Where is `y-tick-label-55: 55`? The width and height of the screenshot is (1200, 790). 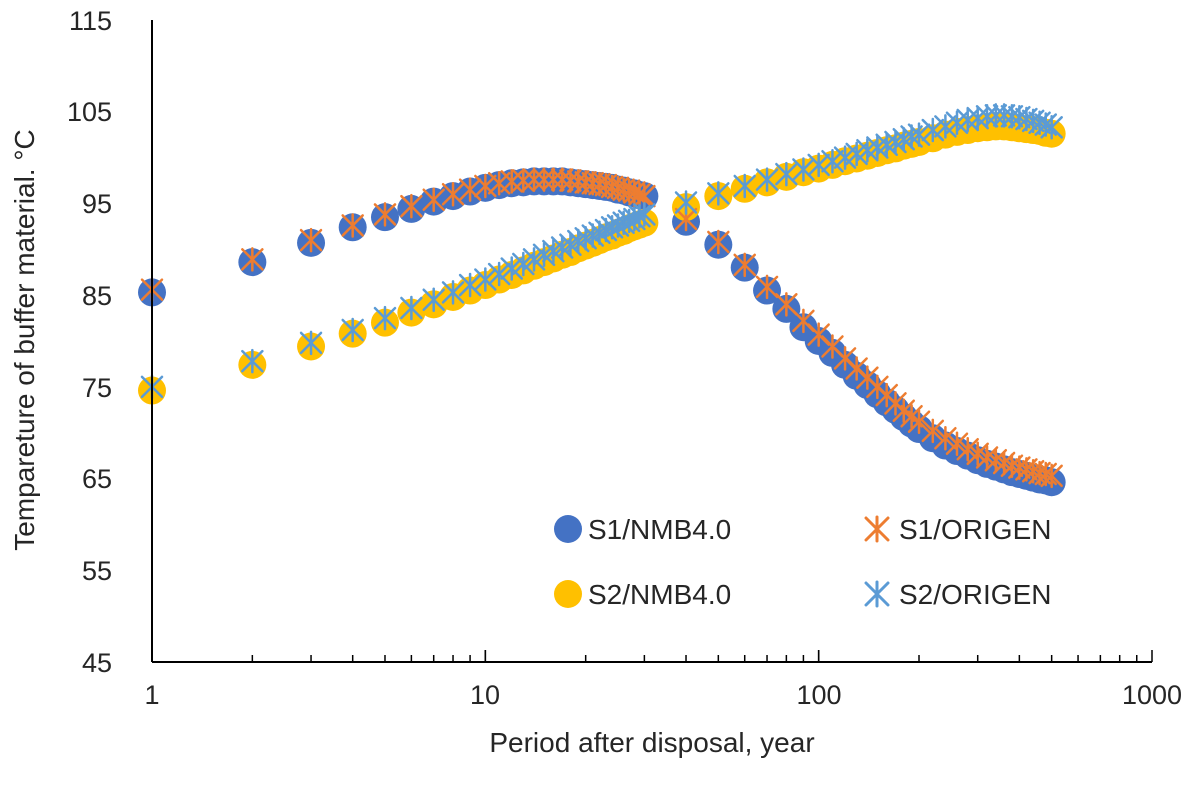 y-tick-label-55: 55 is located at coordinates (97, 571).